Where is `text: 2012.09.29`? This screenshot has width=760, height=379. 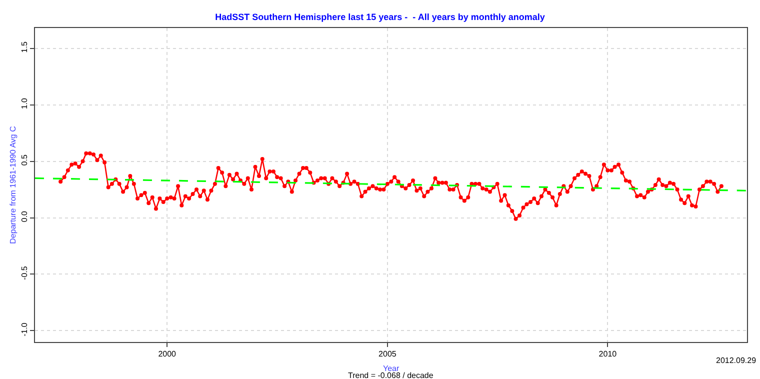 text: 2012.09.29 is located at coordinates (736, 360).